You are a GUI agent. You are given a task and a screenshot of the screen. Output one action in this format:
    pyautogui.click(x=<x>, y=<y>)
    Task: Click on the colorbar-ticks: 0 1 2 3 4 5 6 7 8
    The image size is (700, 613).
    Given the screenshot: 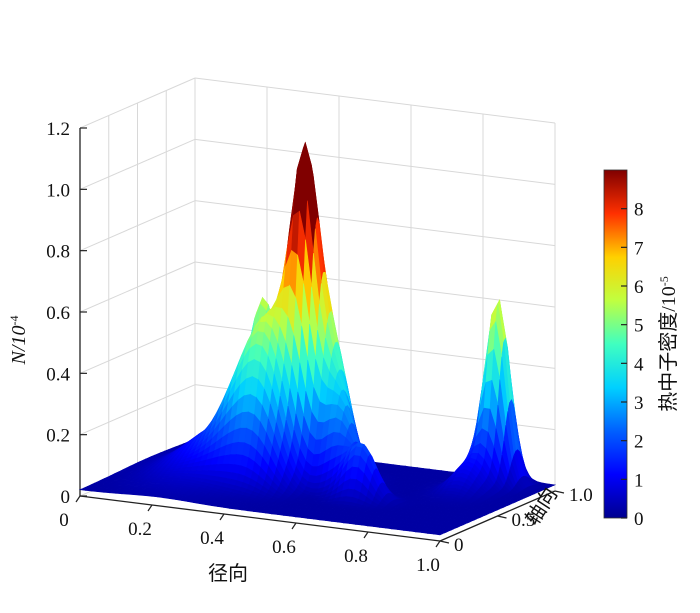 What is the action you would take?
    pyautogui.click(x=632, y=365)
    